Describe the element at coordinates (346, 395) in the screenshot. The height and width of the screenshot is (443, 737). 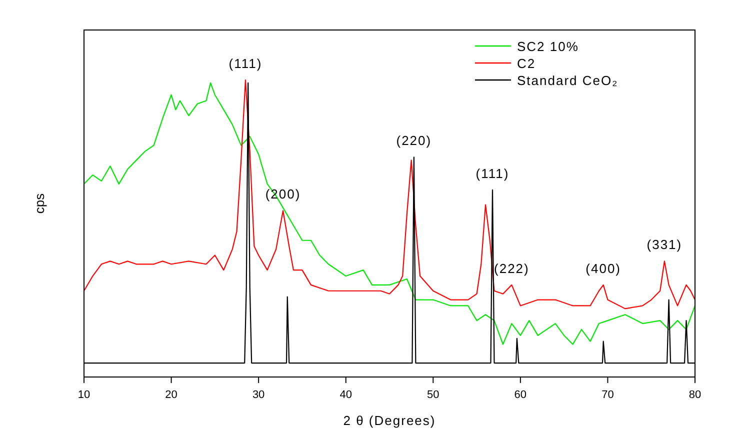
I see `x-tick-label: 40` at that location.